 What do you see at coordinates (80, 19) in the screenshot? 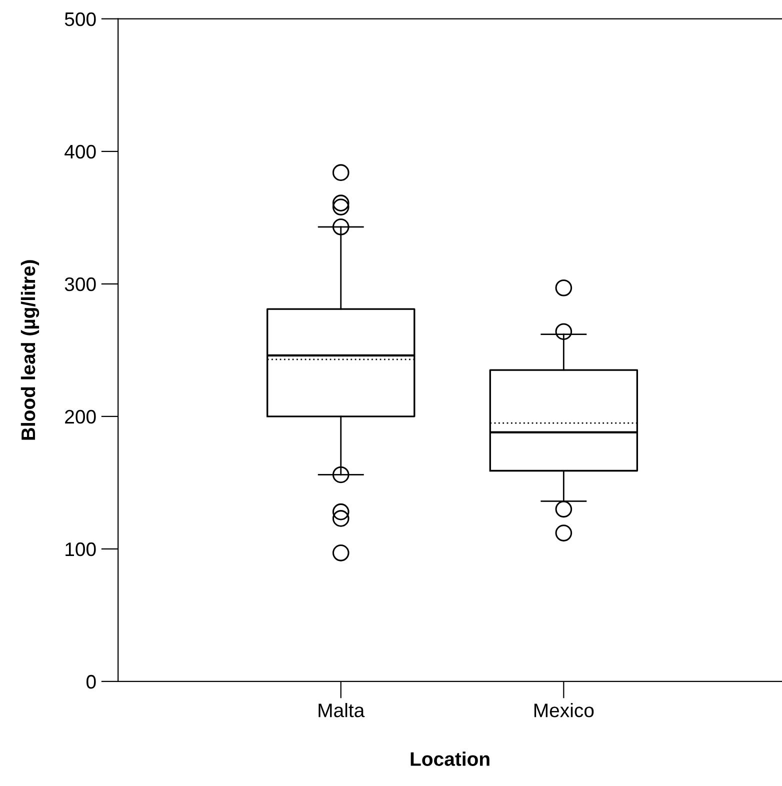
I see `y-tick-label: 500` at bounding box center [80, 19].